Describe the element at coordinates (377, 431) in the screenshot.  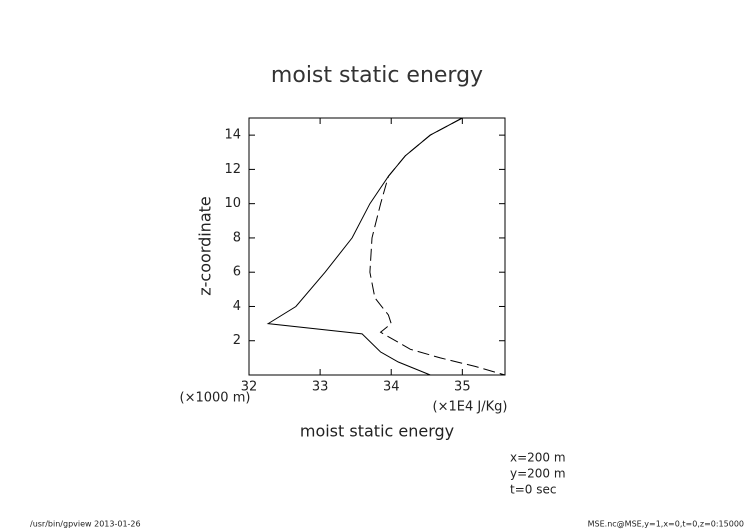
I see `x-axis-label: moist static energy` at that location.